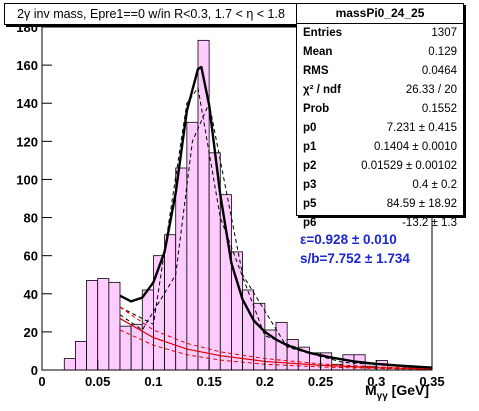  What do you see at coordinates (316, 71) in the screenshot?
I see `stat-label: RMS` at bounding box center [316, 71].